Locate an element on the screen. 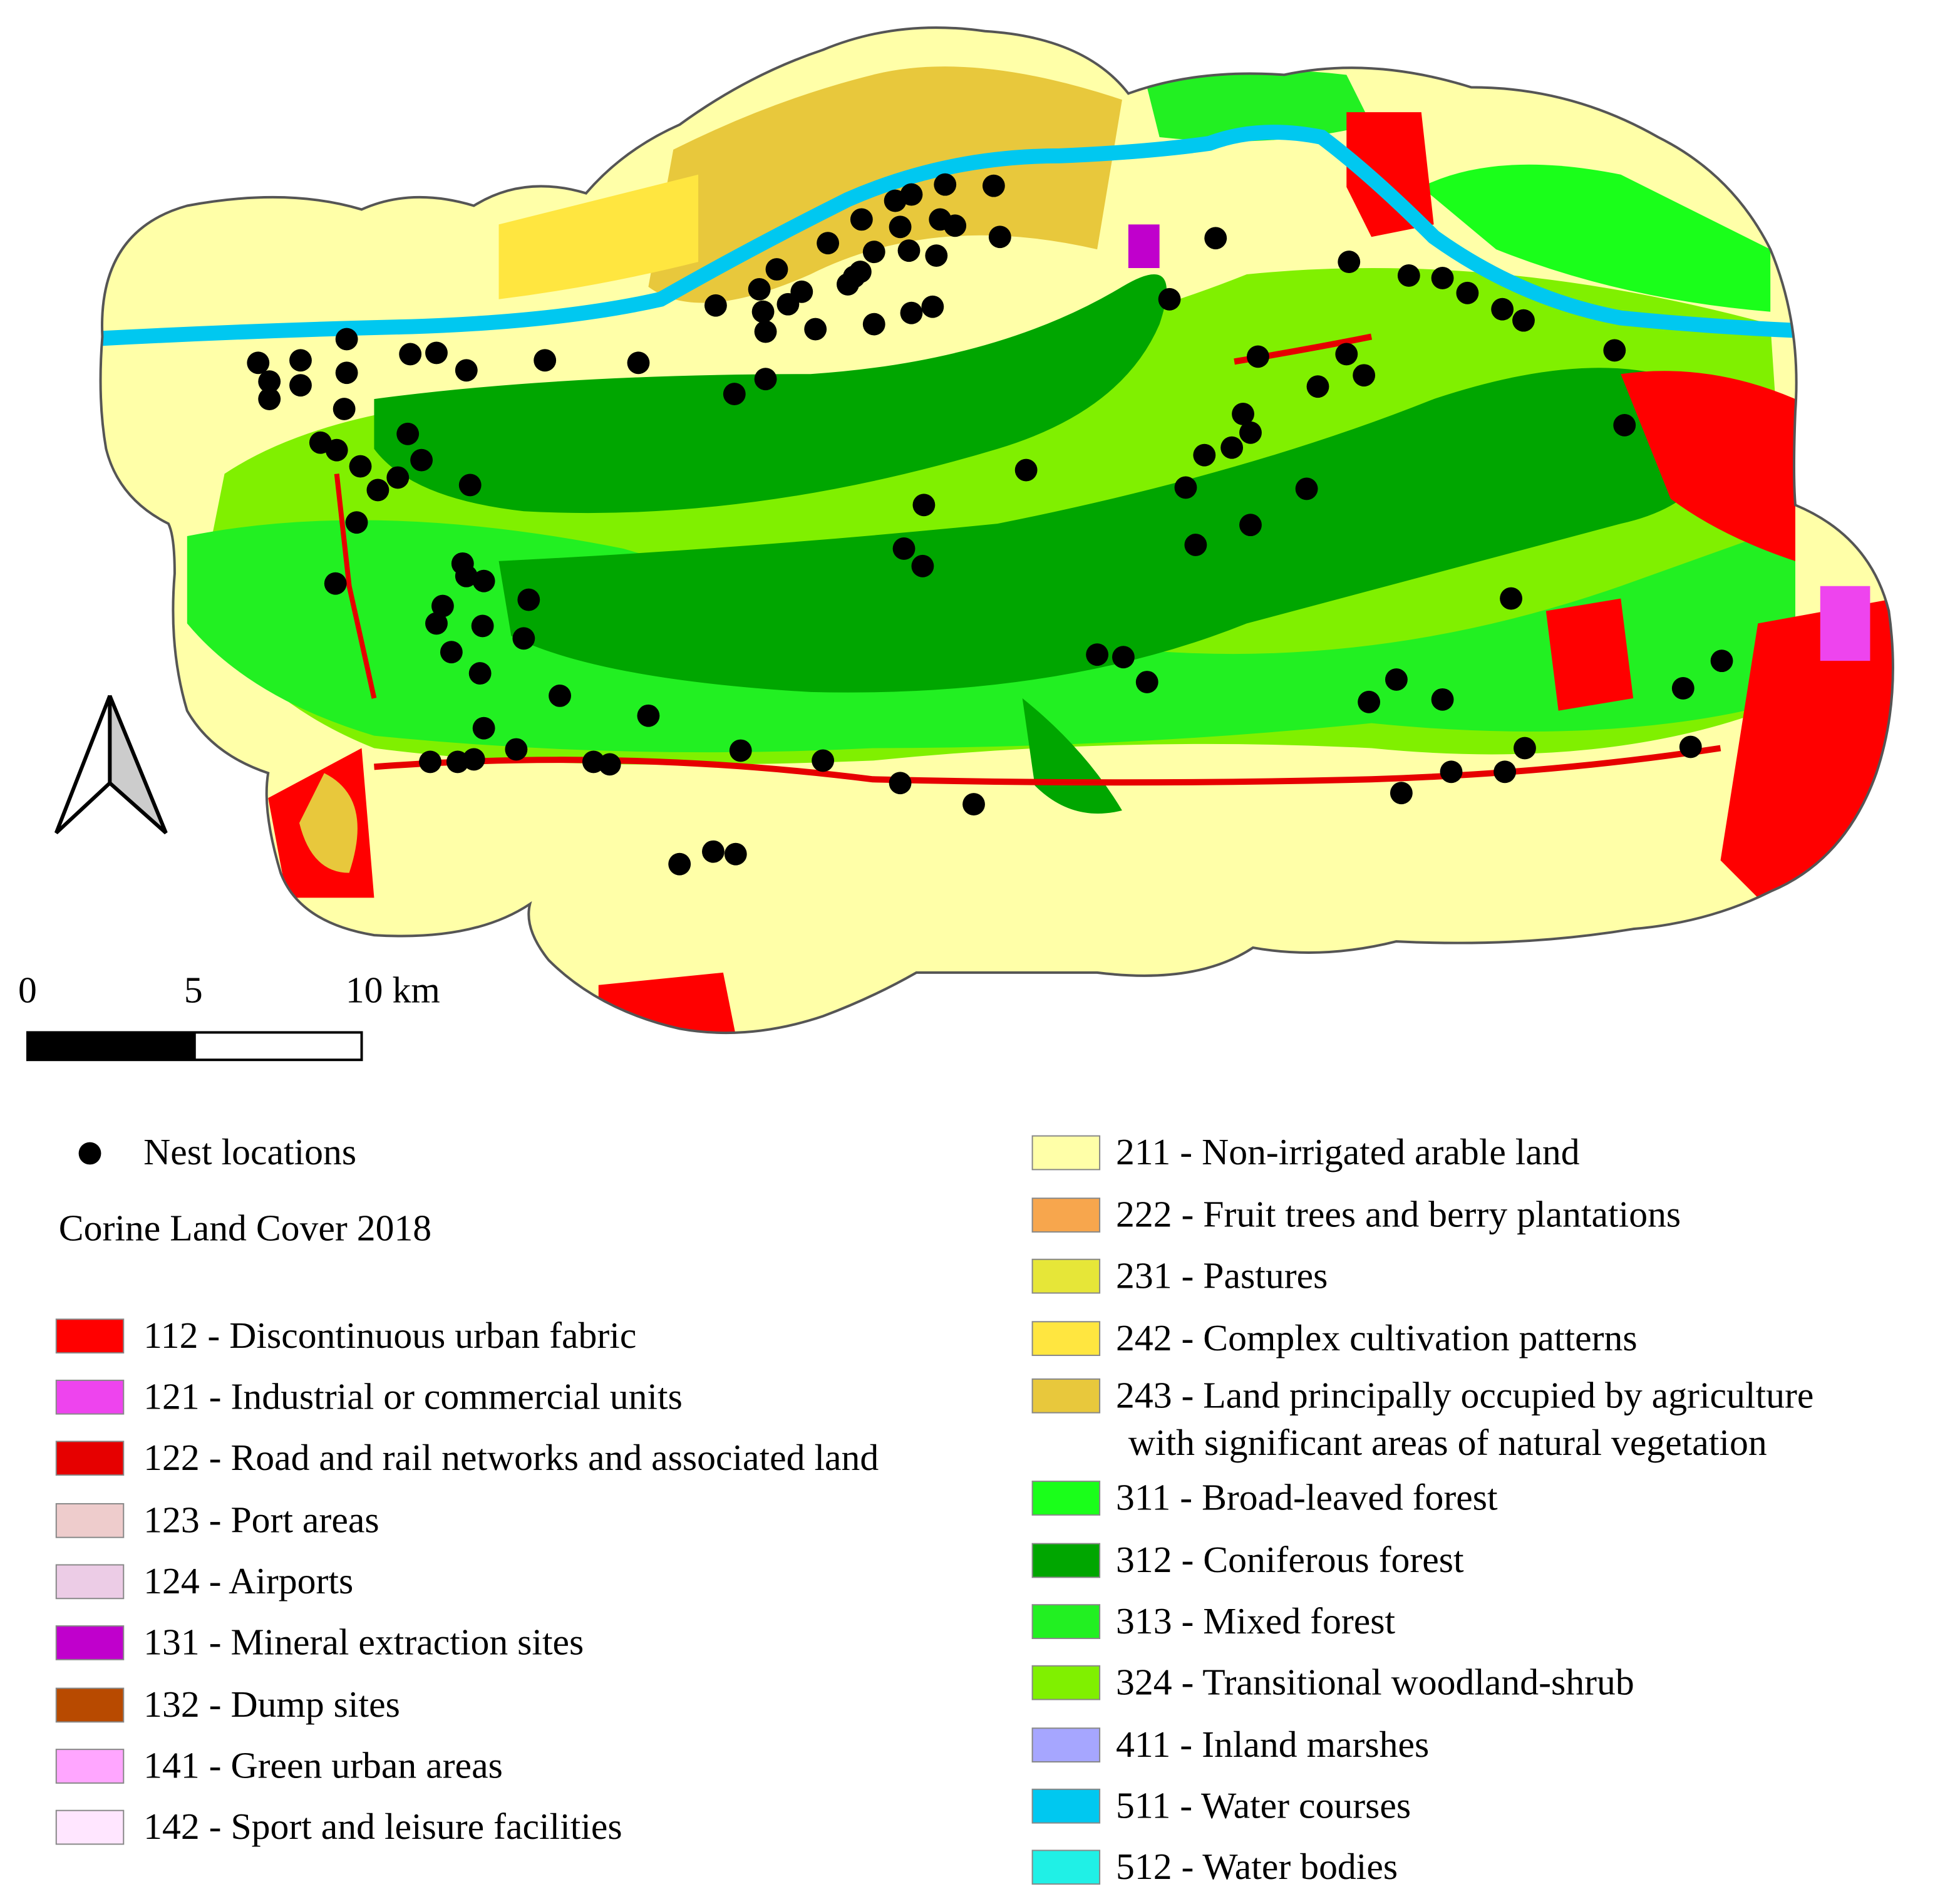  legend-label: 131 - Mineral extraction sites is located at coordinates (363, 1642).